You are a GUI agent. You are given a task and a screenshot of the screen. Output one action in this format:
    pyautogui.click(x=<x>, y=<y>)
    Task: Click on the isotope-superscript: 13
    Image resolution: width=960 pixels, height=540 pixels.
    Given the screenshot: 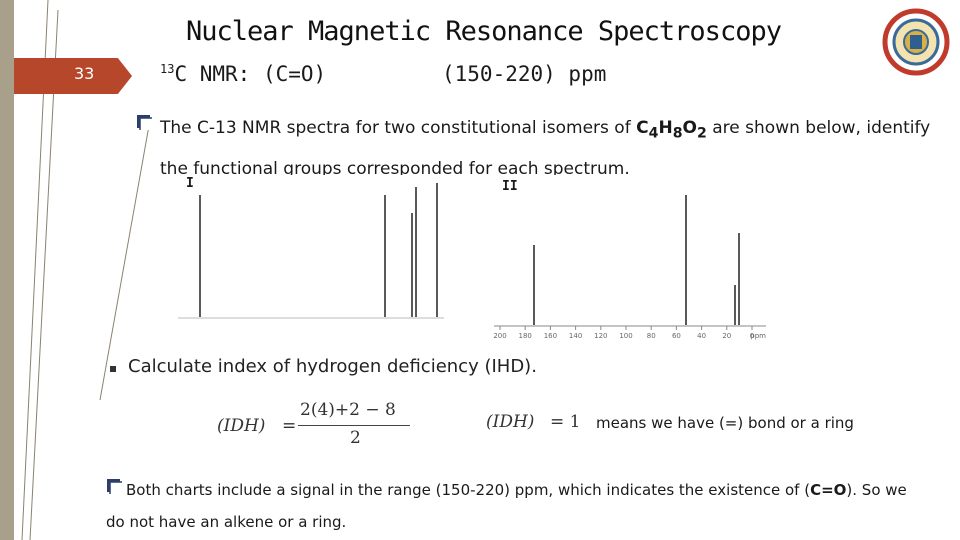 What is the action you would take?
    pyautogui.click(x=167, y=69)
    